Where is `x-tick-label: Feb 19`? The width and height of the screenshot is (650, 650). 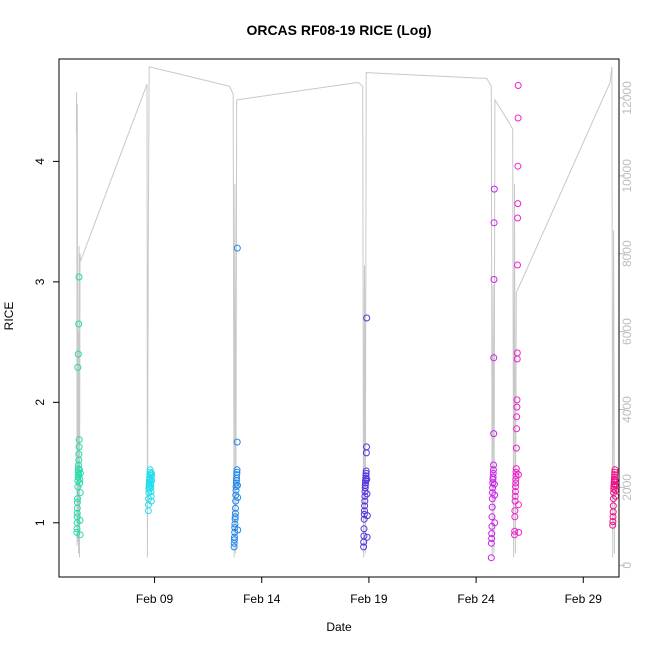 x-tick-label: Feb 19 is located at coordinates (369, 599).